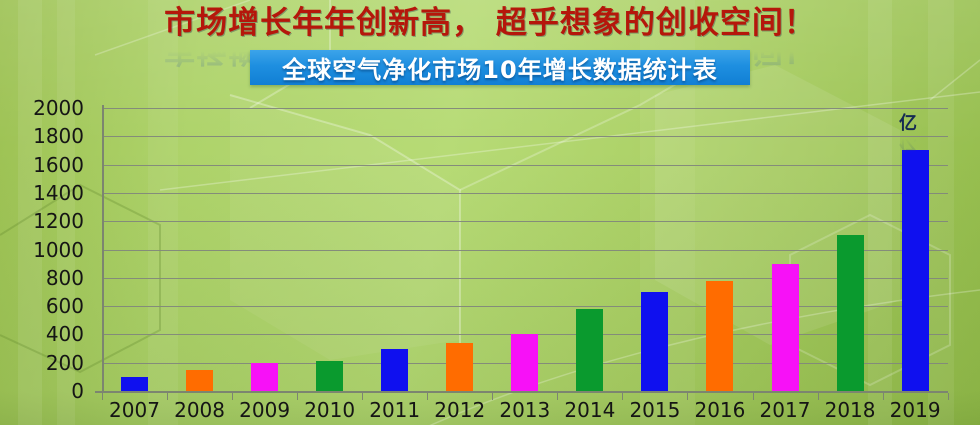 The width and height of the screenshot is (980, 425). What do you see at coordinates (200, 380) in the screenshot?
I see `bar-2008` at bounding box center [200, 380].